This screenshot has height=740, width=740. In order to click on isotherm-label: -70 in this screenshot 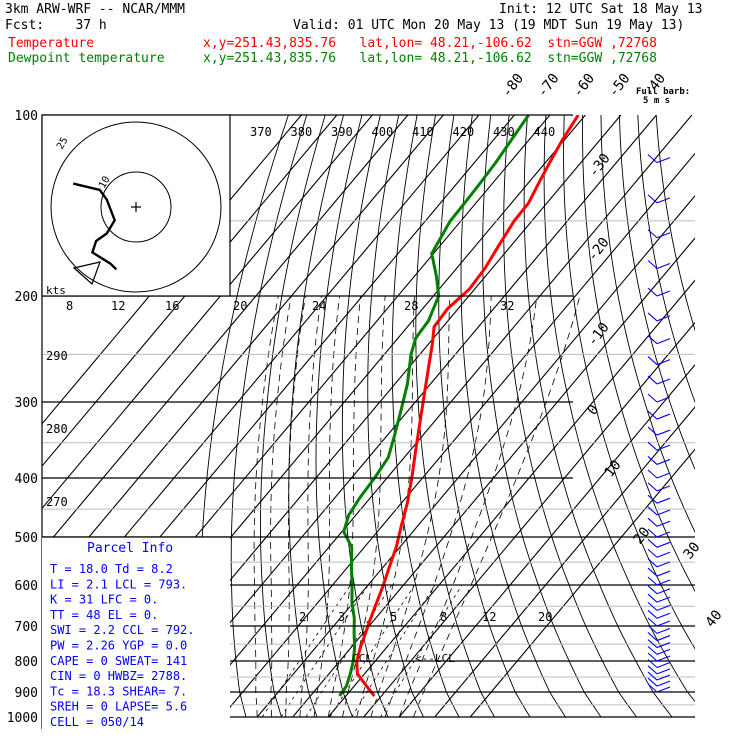, I will do `click(548, 86)`.